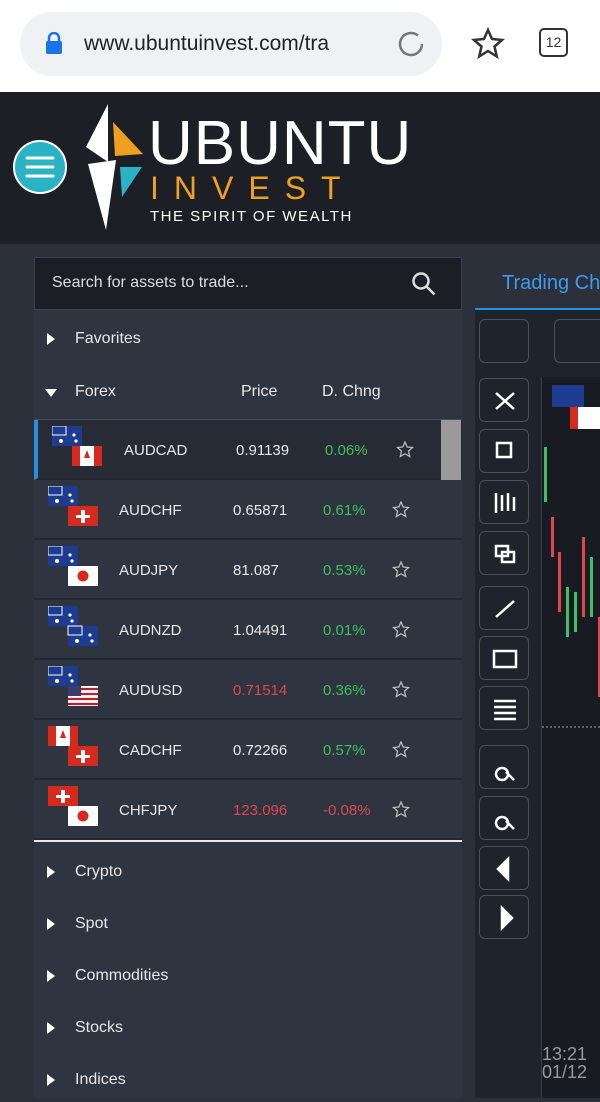 This screenshot has height=1102, width=600. I want to click on category-row: Indices, so click(248, 1076).